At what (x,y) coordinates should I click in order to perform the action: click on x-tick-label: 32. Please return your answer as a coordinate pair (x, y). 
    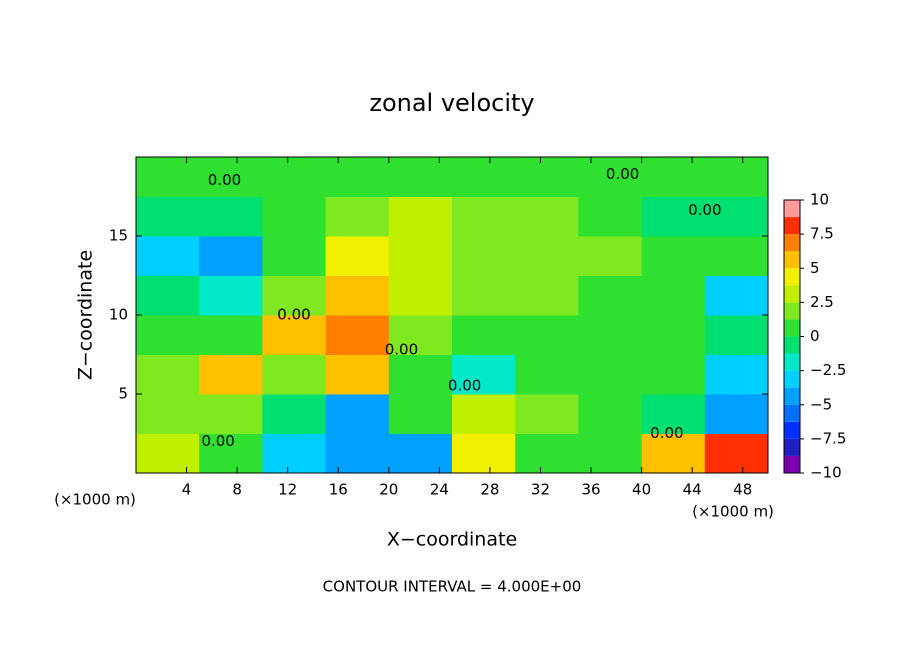
    Looking at the image, I should click on (540, 490).